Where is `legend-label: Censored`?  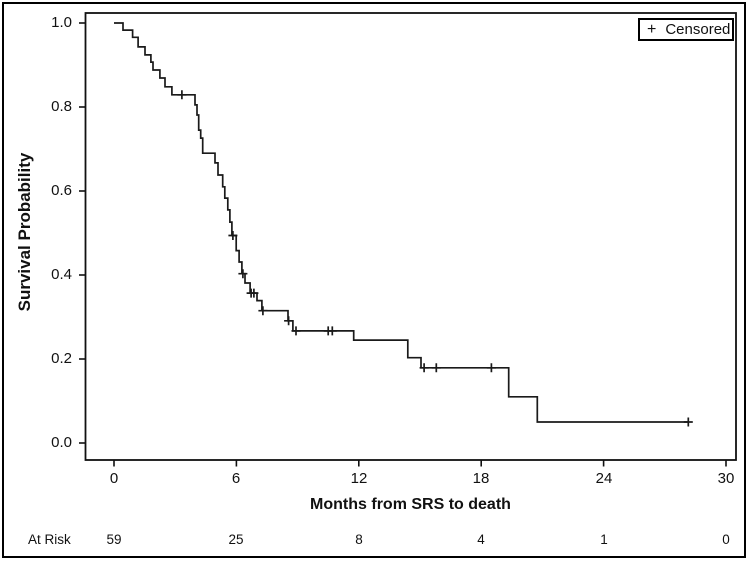 legend-label: Censored is located at coordinates (698, 29).